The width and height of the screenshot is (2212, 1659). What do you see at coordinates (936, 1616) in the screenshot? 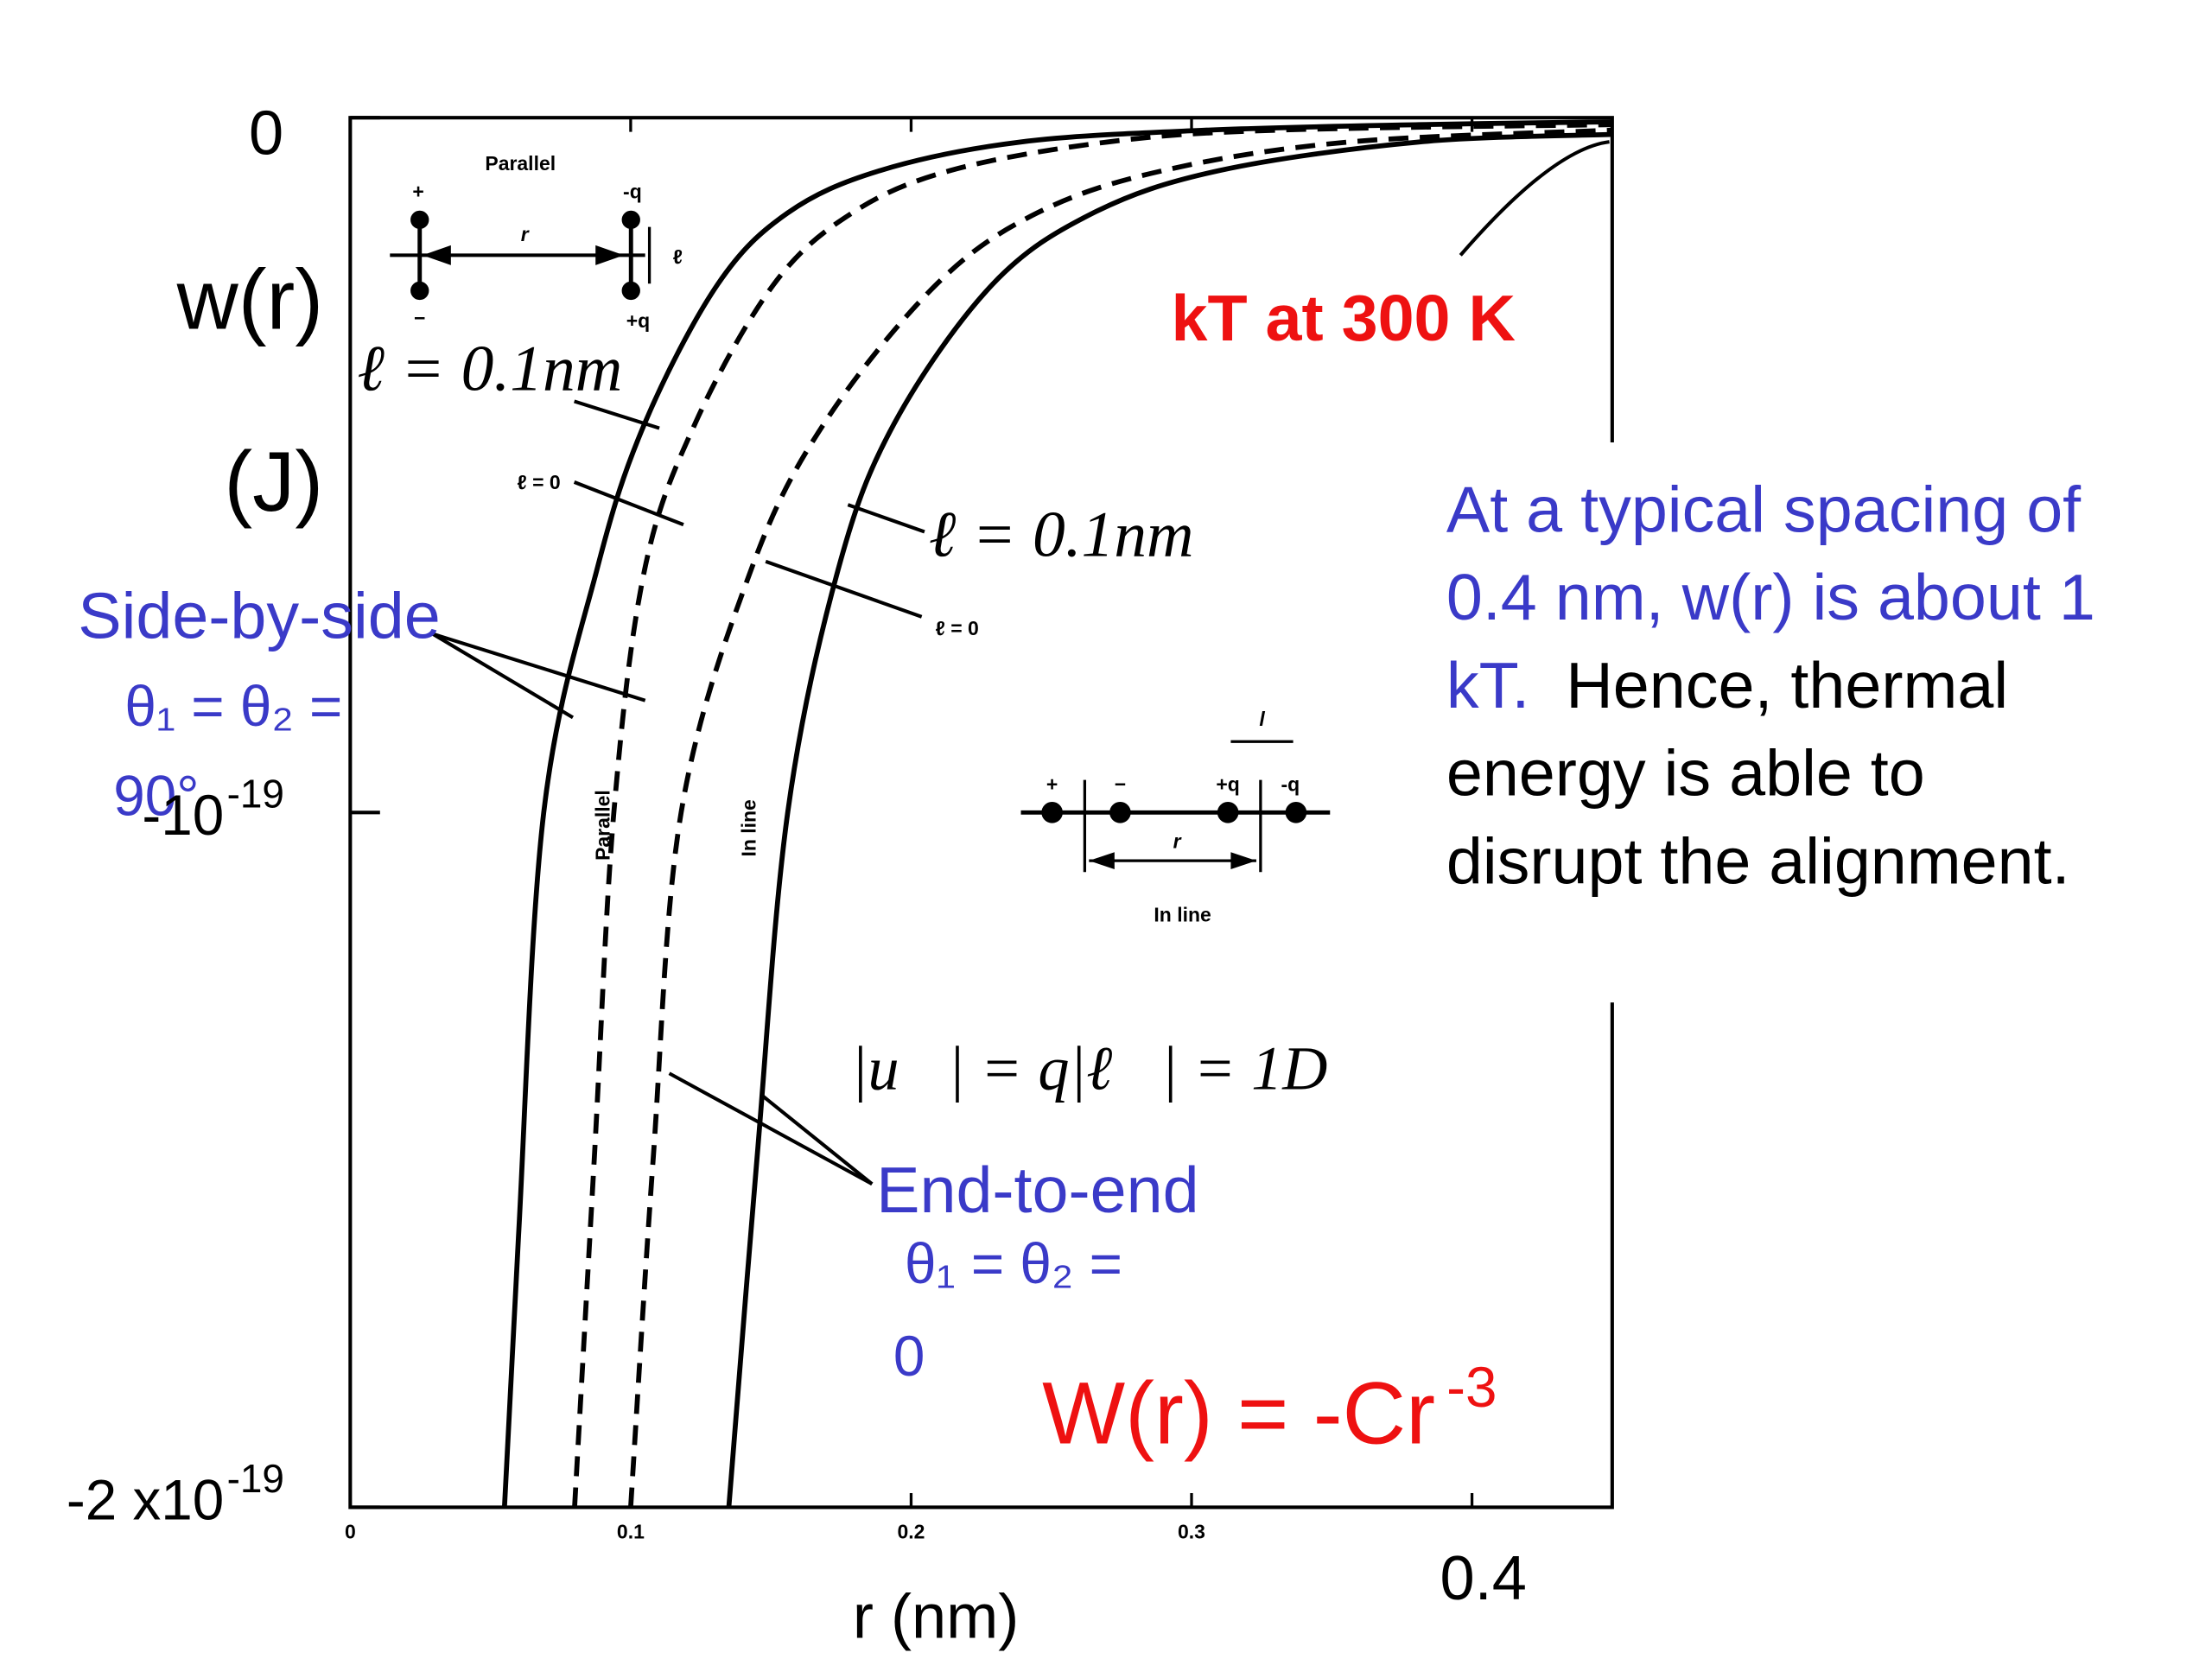
I see `x-axis-label: r (nm)` at bounding box center [936, 1616].